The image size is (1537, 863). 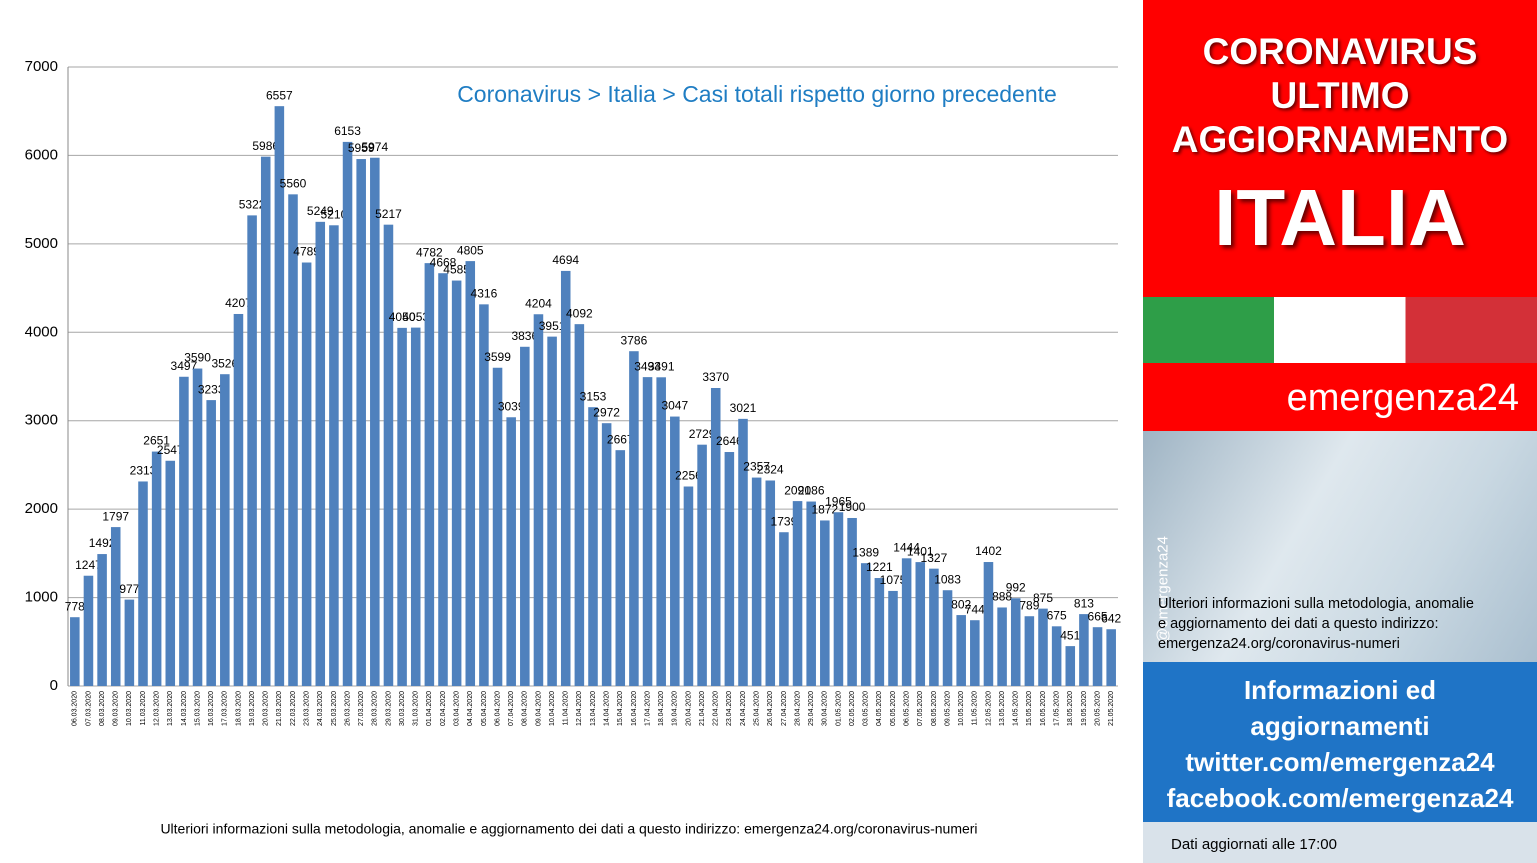 What do you see at coordinates (811, 491) in the screenshot?
I see `value-label: 2086` at bounding box center [811, 491].